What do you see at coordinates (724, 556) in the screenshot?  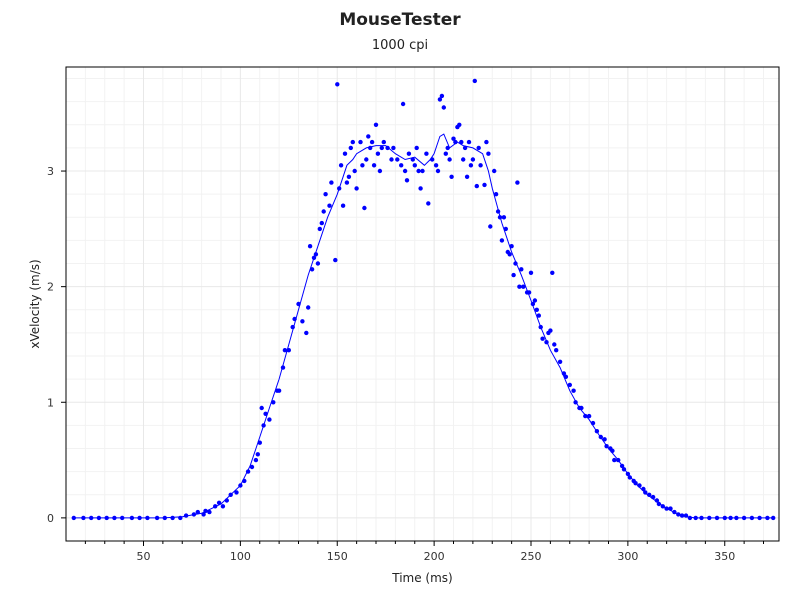 I see `x-tick-label: 350` at bounding box center [724, 556].